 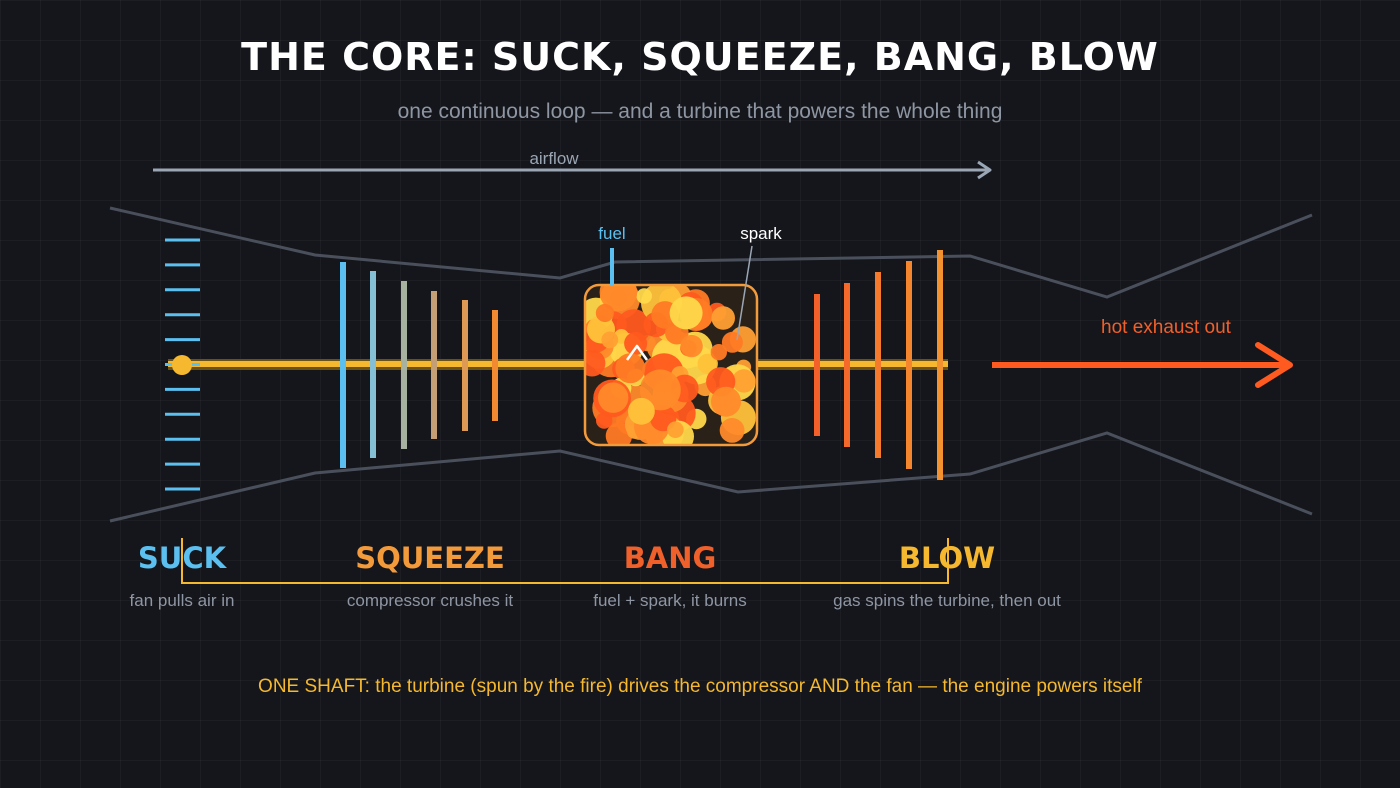 What do you see at coordinates (744, 293) in the screenshot?
I see `spark-leader-line` at bounding box center [744, 293].